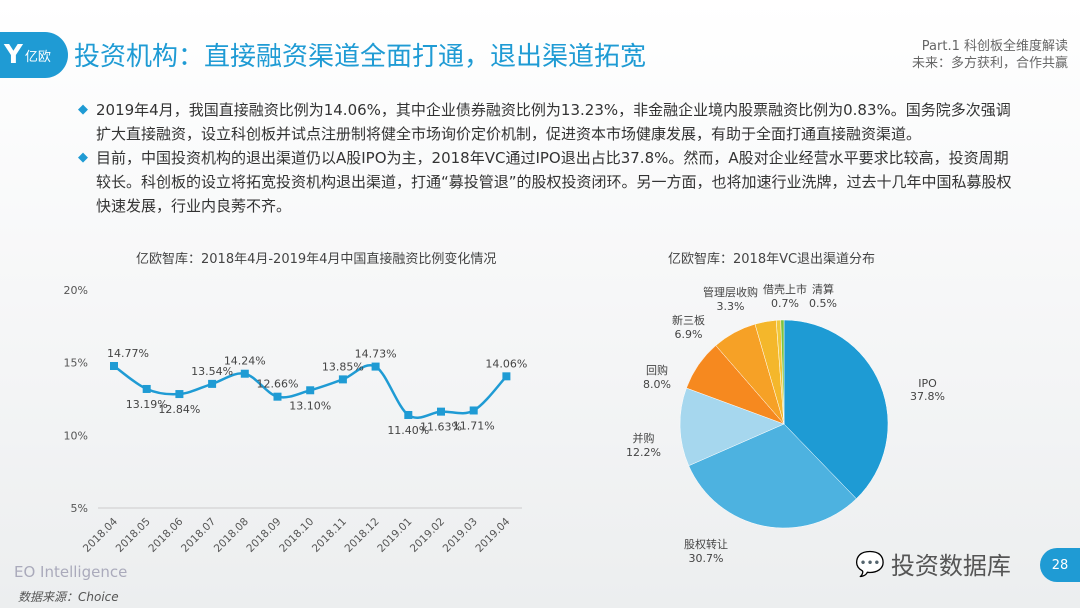 The image size is (1080, 608). What do you see at coordinates (68, 597) in the screenshot?
I see `data-source: 数据来源：Choice` at bounding box center [68, 597].